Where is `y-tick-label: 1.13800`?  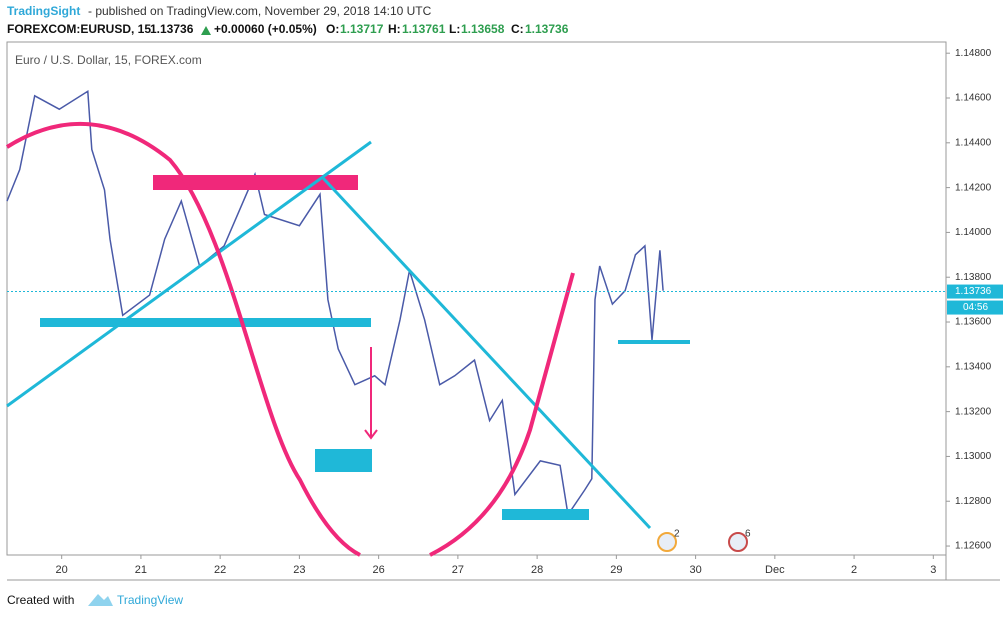 y-tick-label: 1.13800 is located at coordinates (973, 277).